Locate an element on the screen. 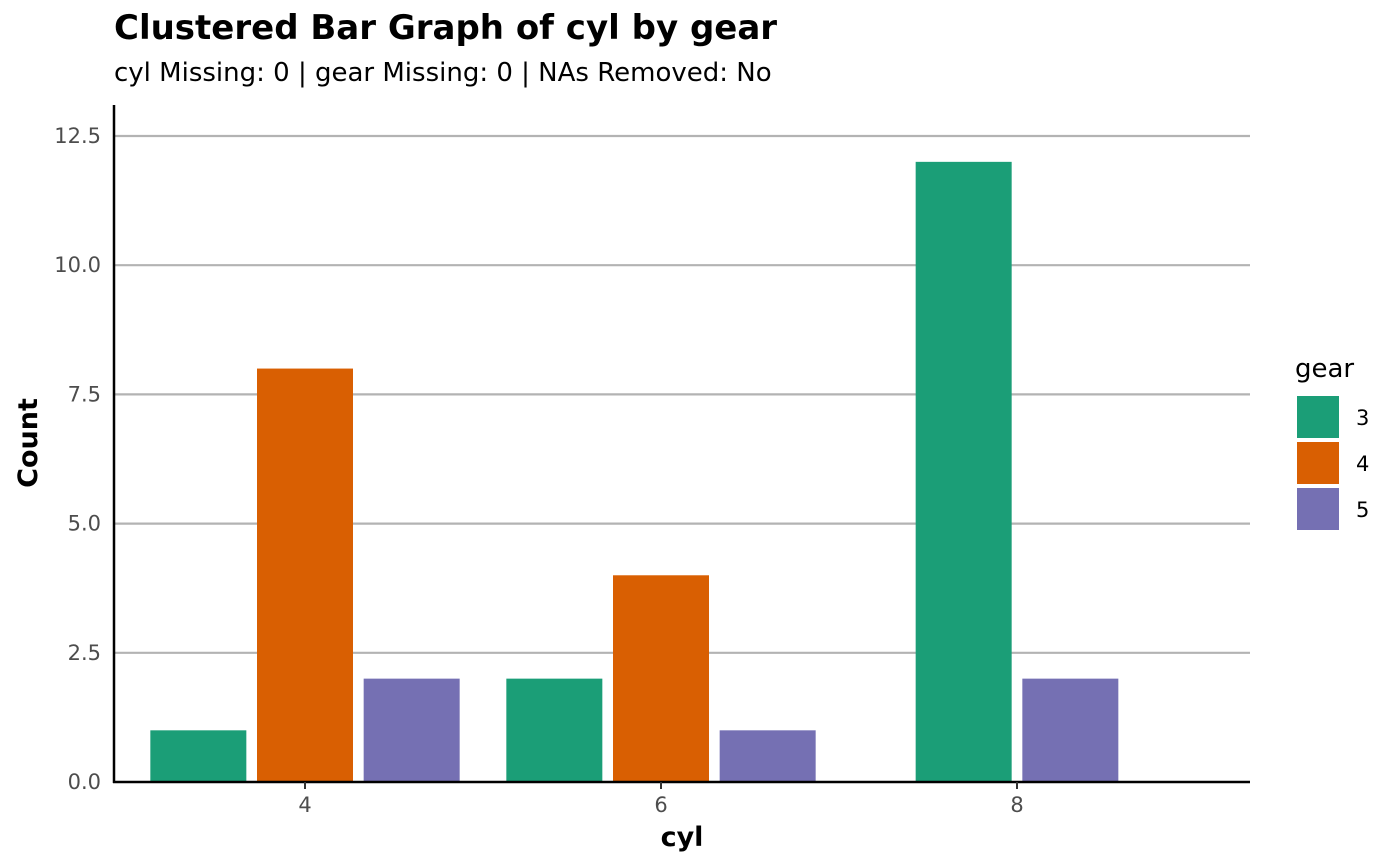 The height and width of the screenshot is (866, 1400). y-tick-labels: 0.0 2.5 5.0 7.5 10.0 12.5 is located at coordinates (77, 459).